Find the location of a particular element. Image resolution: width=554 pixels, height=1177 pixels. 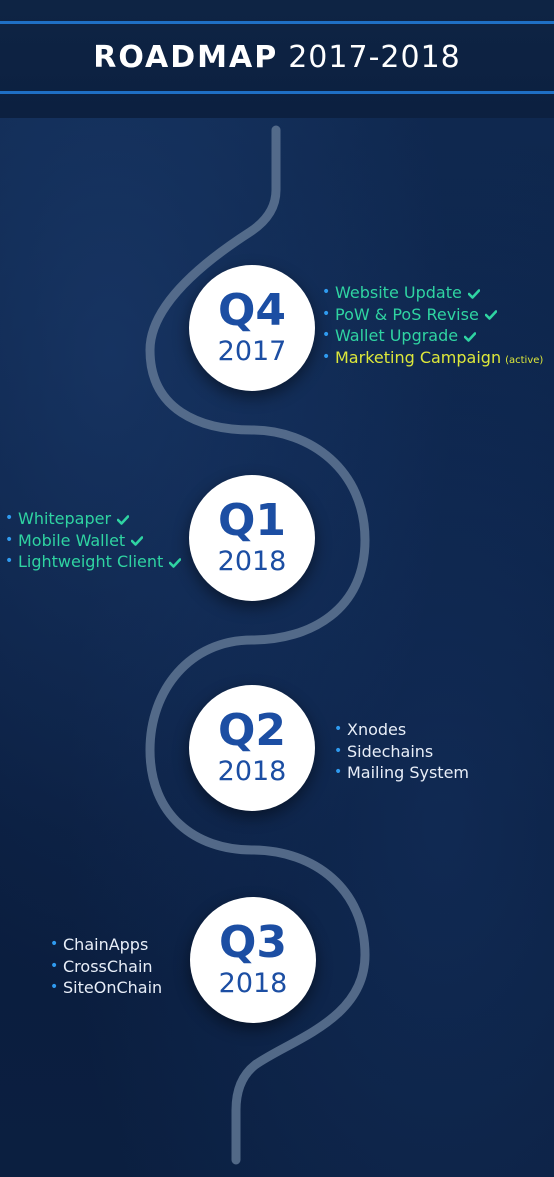

page-title: ROADMAP 2017-2018 is located at coordinates (277, 58).